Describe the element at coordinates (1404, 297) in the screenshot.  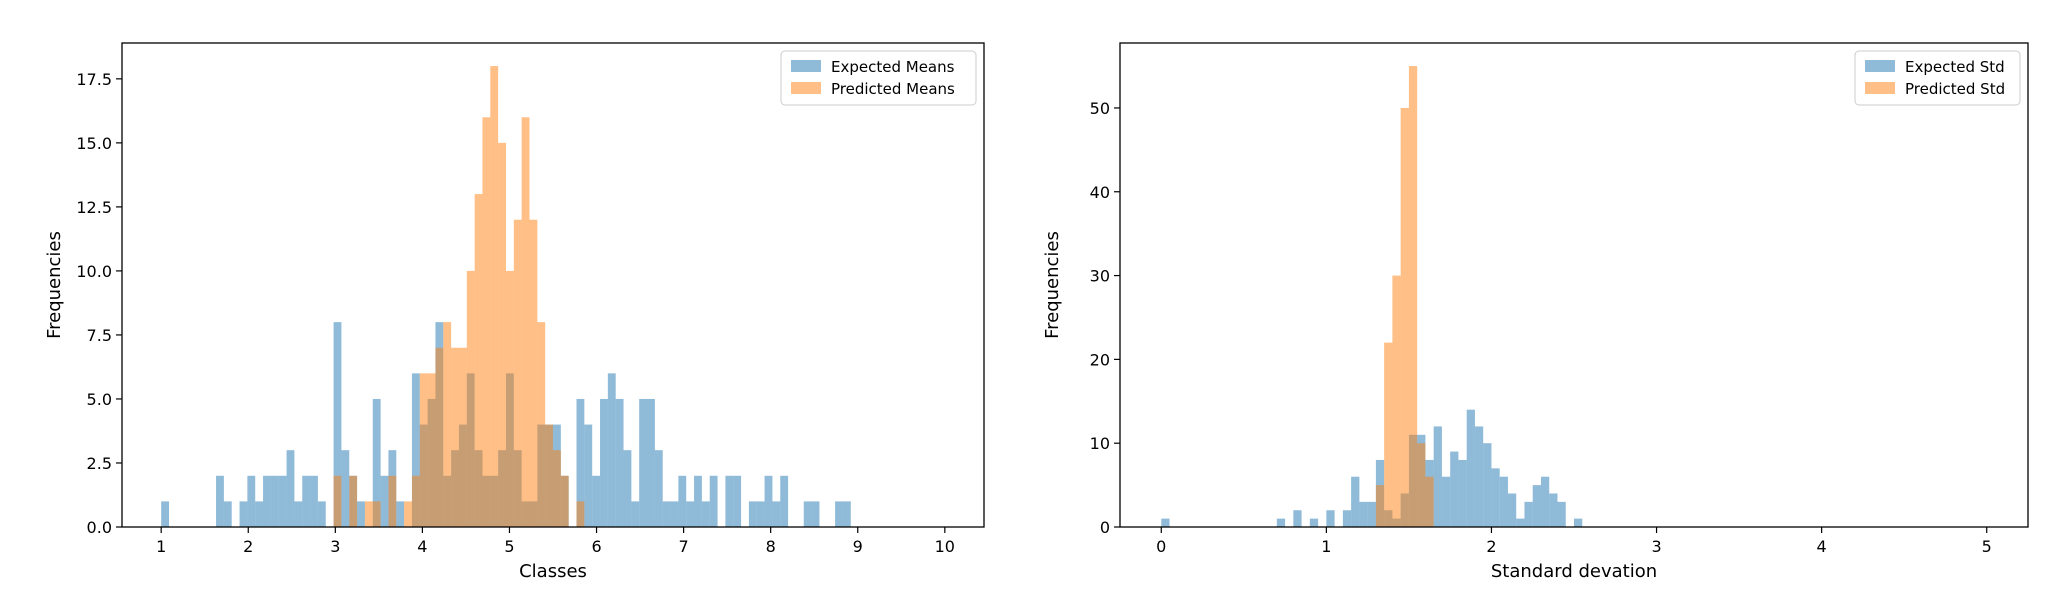
I see `series-predicted-std` at that location.